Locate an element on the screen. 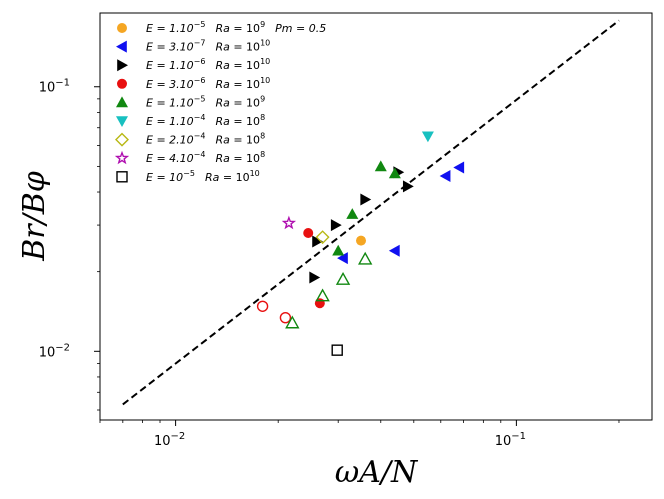 This screenshot has height=499, width=664. legend-label: E = 1.10−6 Ra = 1010 is located at coordinates (208, 64).